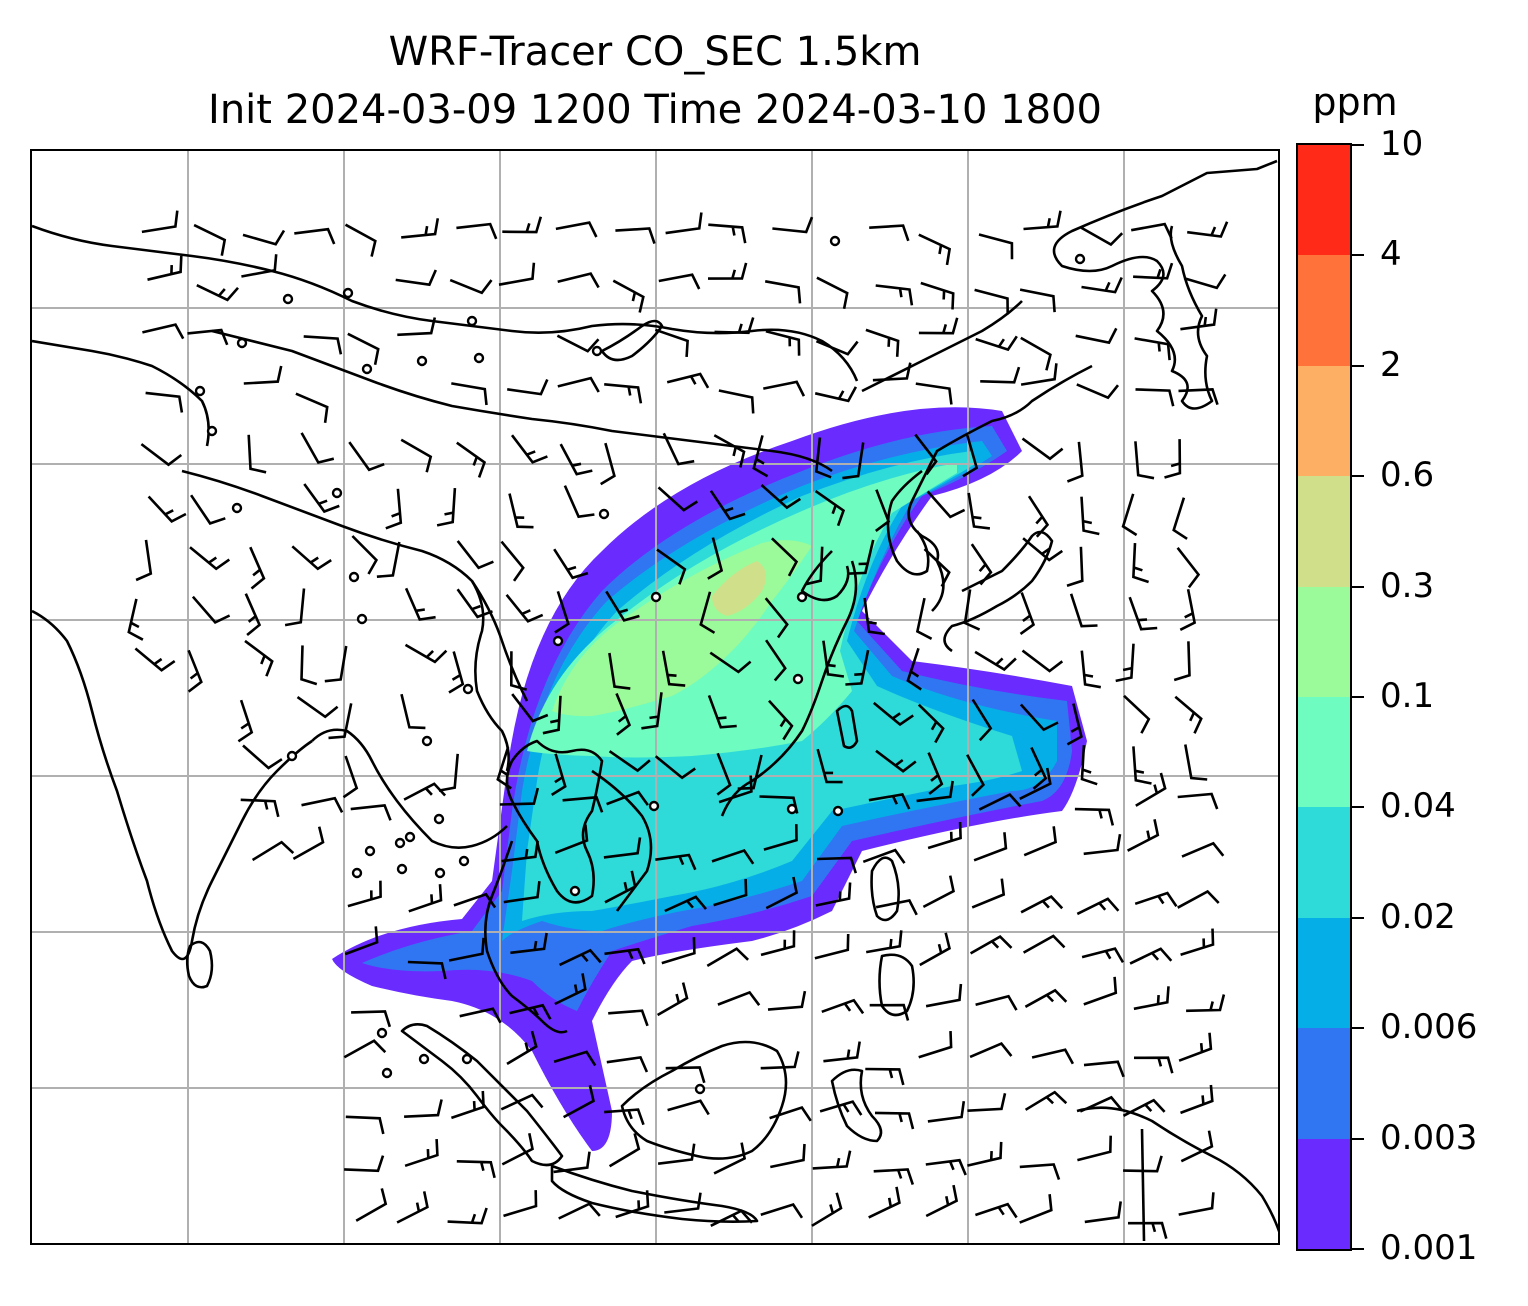 This screenshot has width=1528, height=1306. What do you see at coordinates (1407, 585) in the screenshot?
I see `colorbar-tick-label: 0.3` at bounding box center [1407, 585].